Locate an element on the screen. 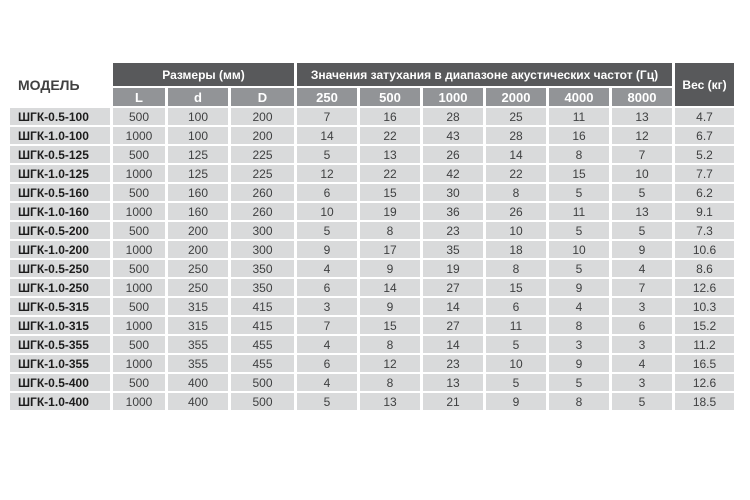 The width and height of the screenshot is (750, 500). attenuation-1000-cell: 30 is located at coordinates (453, 192).